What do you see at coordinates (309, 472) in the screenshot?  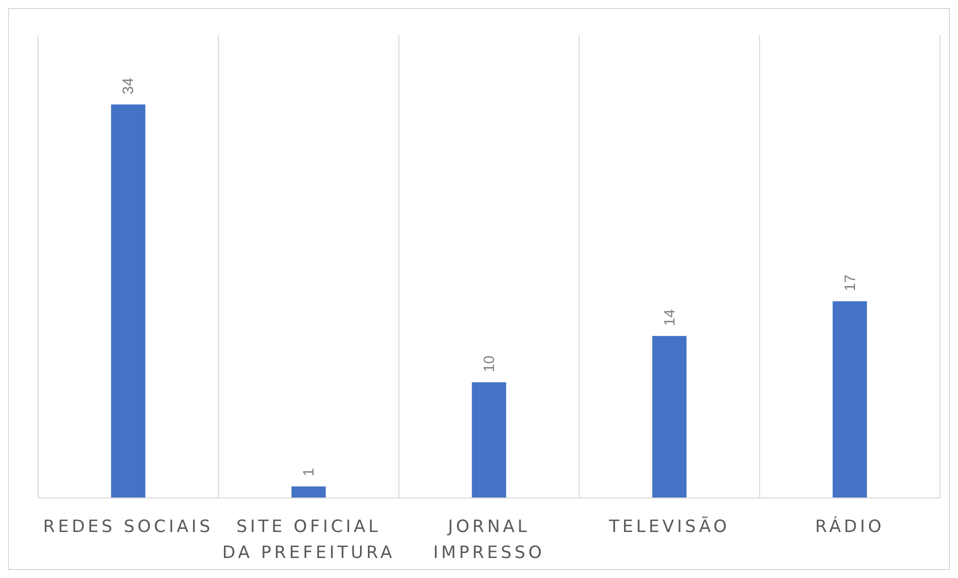 I see `data-label: 1` at bounding box center [309, 472].